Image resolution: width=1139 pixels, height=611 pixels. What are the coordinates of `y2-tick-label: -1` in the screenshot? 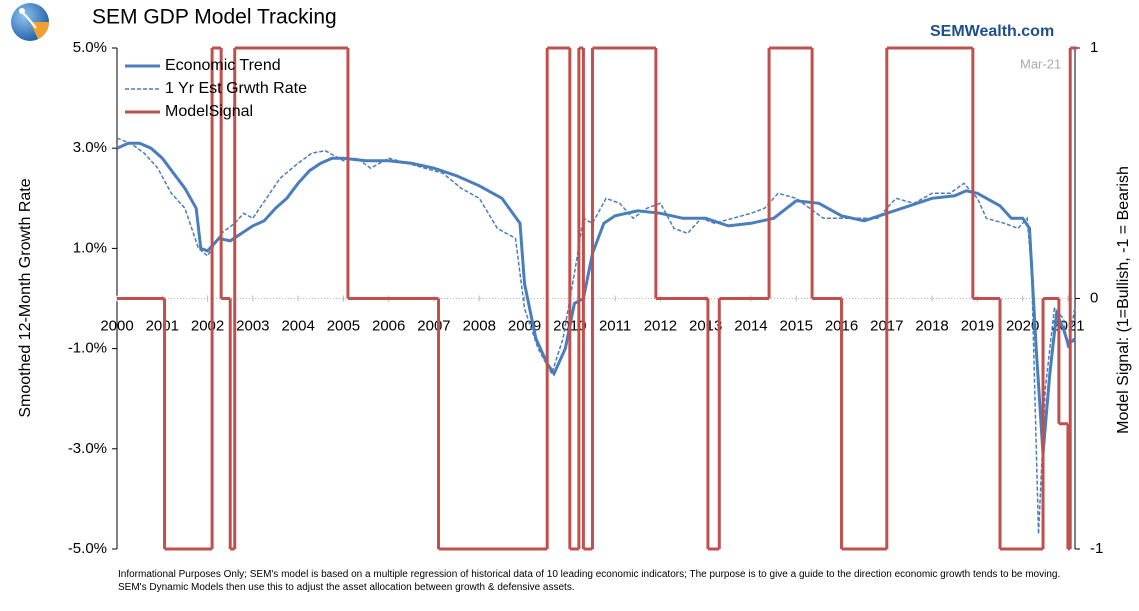 It's located at (1096, 548).